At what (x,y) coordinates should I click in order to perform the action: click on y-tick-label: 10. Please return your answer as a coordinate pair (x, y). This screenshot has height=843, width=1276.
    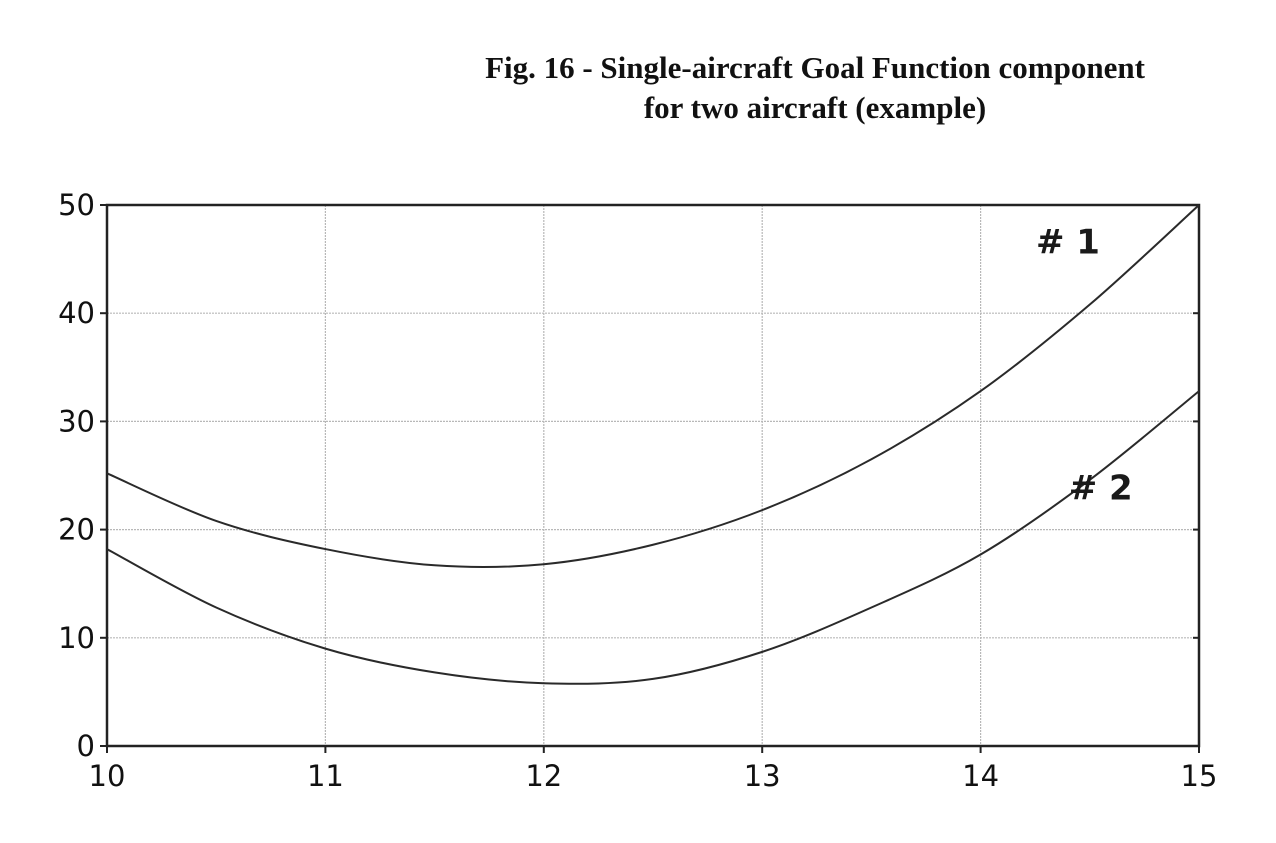
    Looking at the image, I should click on (76, 638).